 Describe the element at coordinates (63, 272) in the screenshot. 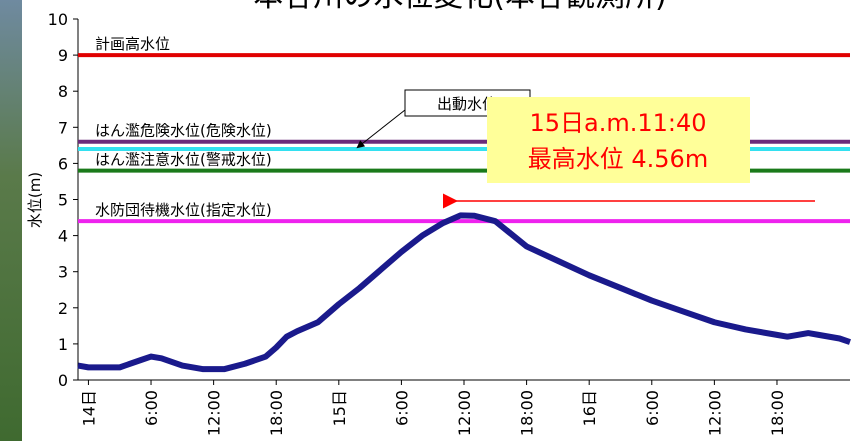

I see `y-tick-label: 3` at that location.